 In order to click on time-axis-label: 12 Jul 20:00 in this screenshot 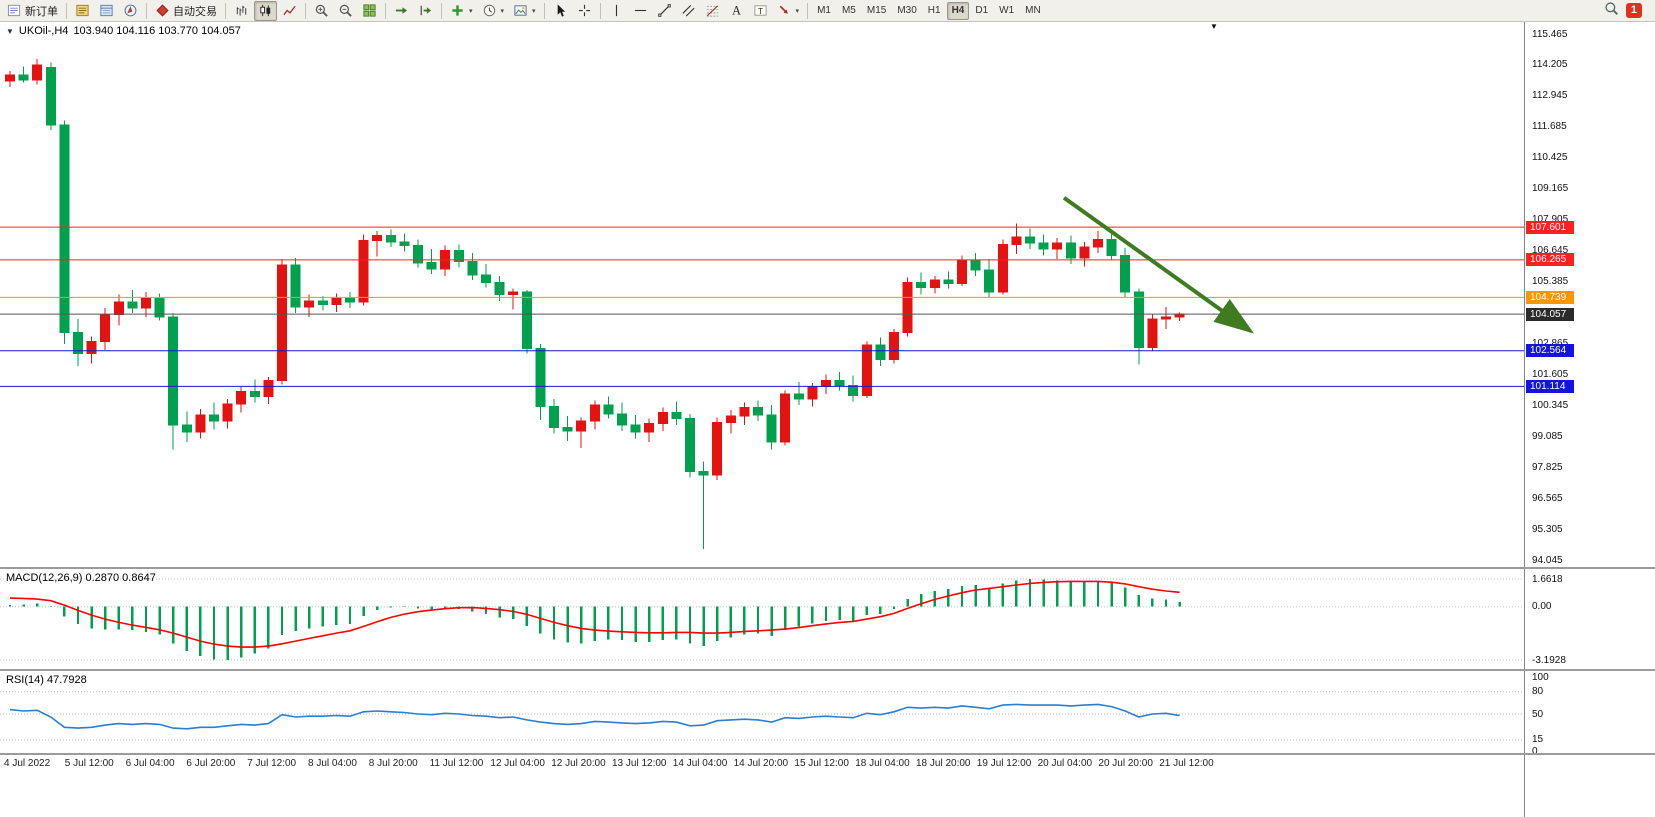, I will do `click(578, 763)`.